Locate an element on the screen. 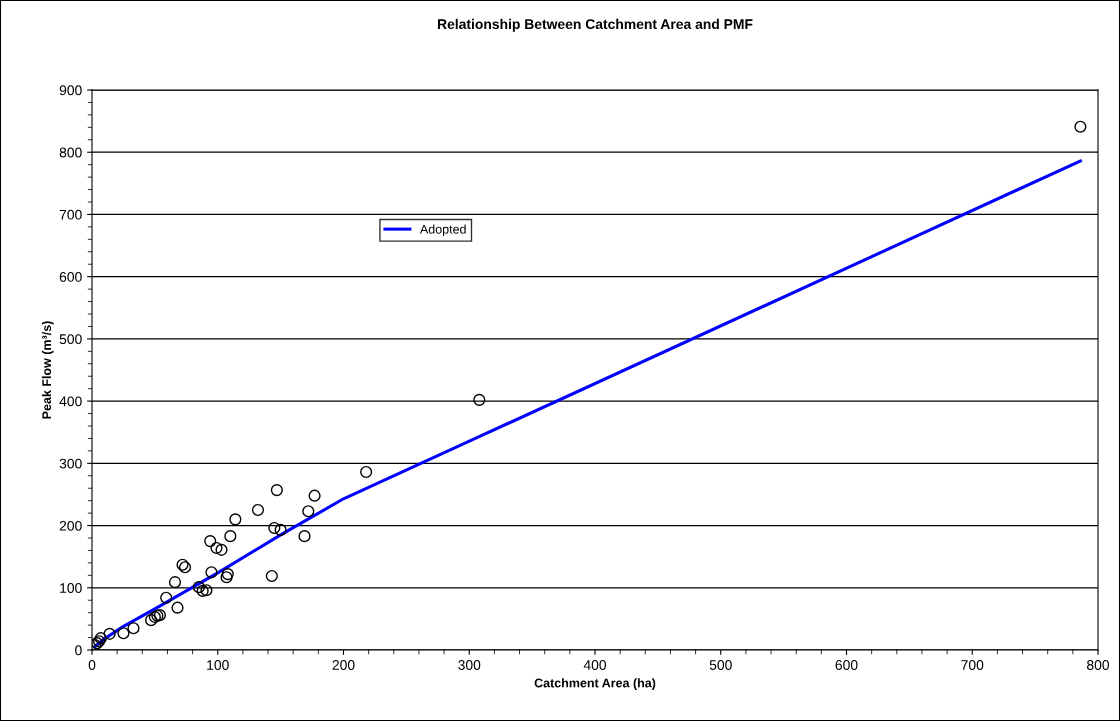 The image size is (1120, 721). y-tick-label: 400 is located at coordinates (70, 401).